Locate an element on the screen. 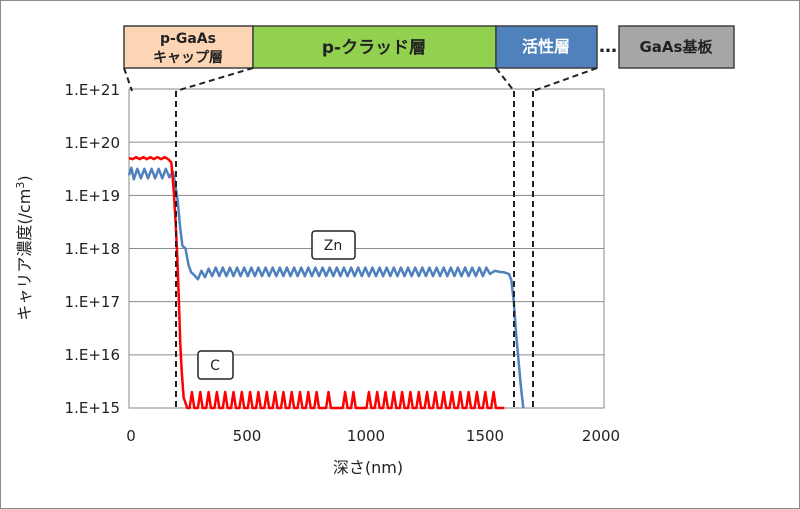 The width and height of the screenshot is (800, 509). y-tick-label: 1.E+19 is located at coordinates (92, 196).